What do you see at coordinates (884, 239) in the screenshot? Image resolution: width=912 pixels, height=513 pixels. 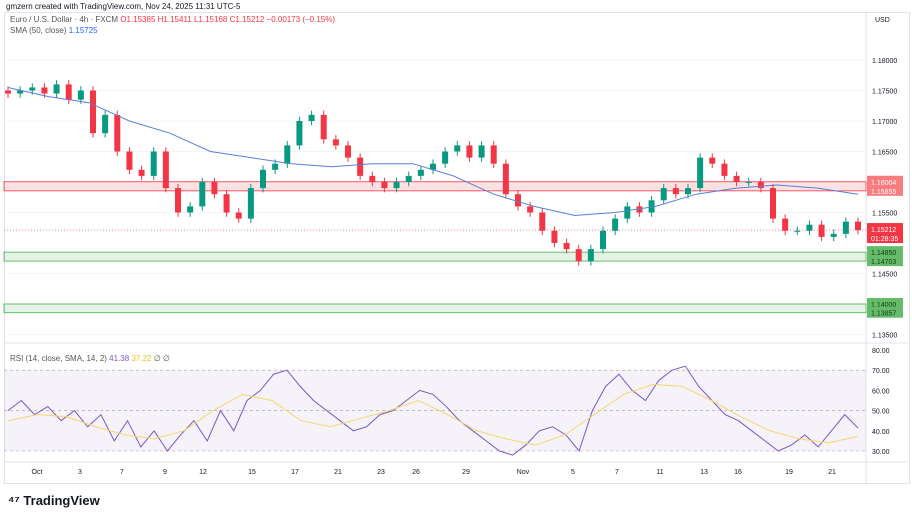 I see `countdown-label: 01:28:35` at bounding box center [884, 239].